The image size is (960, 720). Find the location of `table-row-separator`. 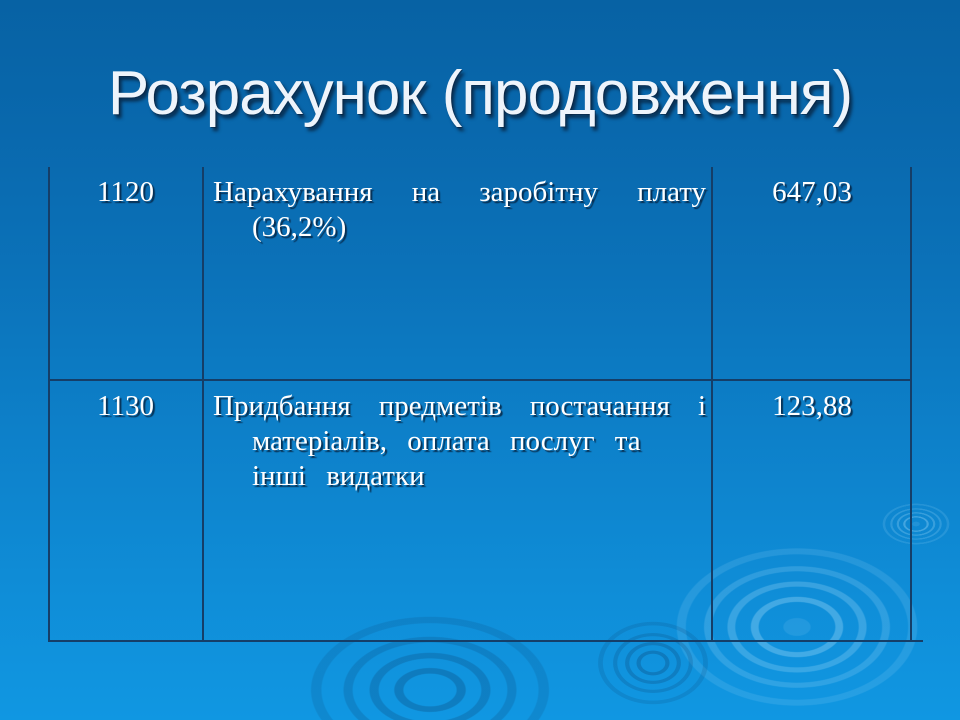

table-row-separator is located at coordinates (480, 380).